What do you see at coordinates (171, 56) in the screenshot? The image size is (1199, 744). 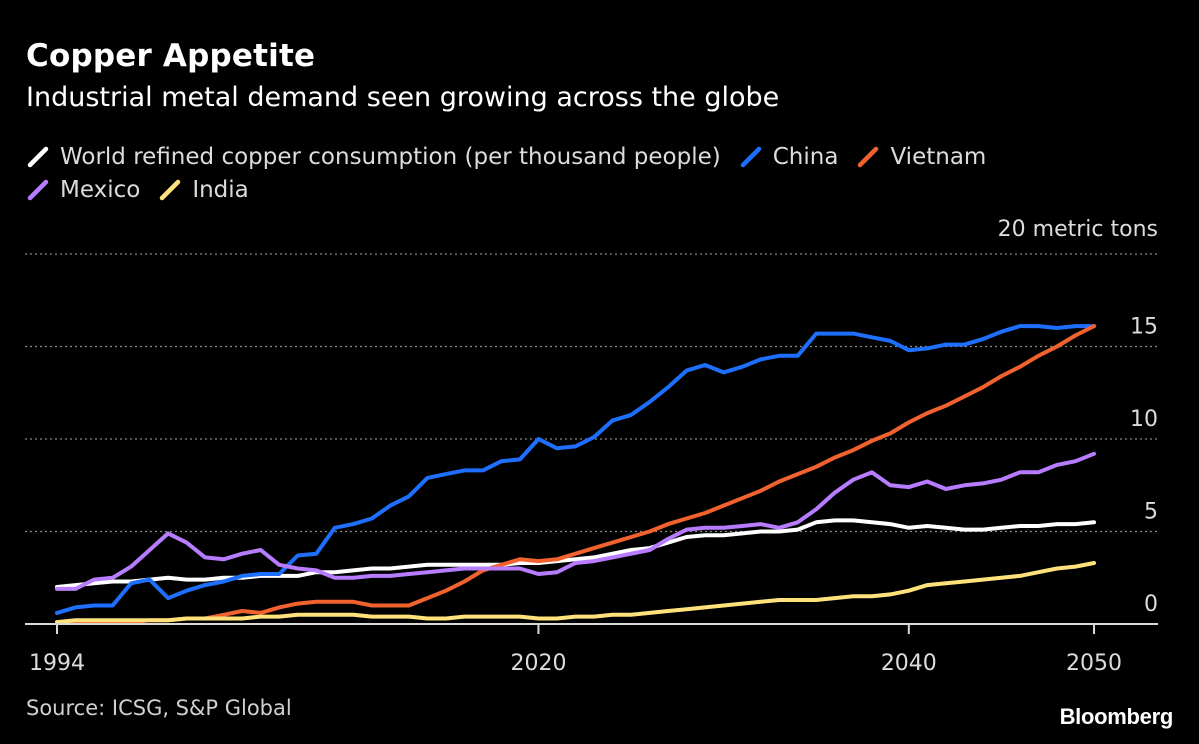 I see `chart-title: Copper Appetite` at bounding box center [171, 56].